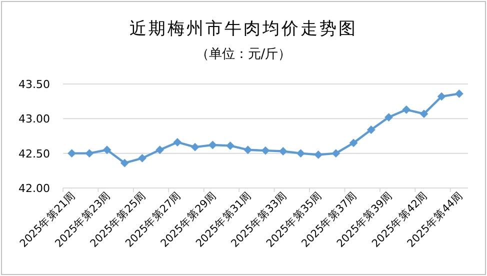 The width and height of the screenshot is (487, 276). I want to click on y-tick-label: 43.00, so click(34, 119).